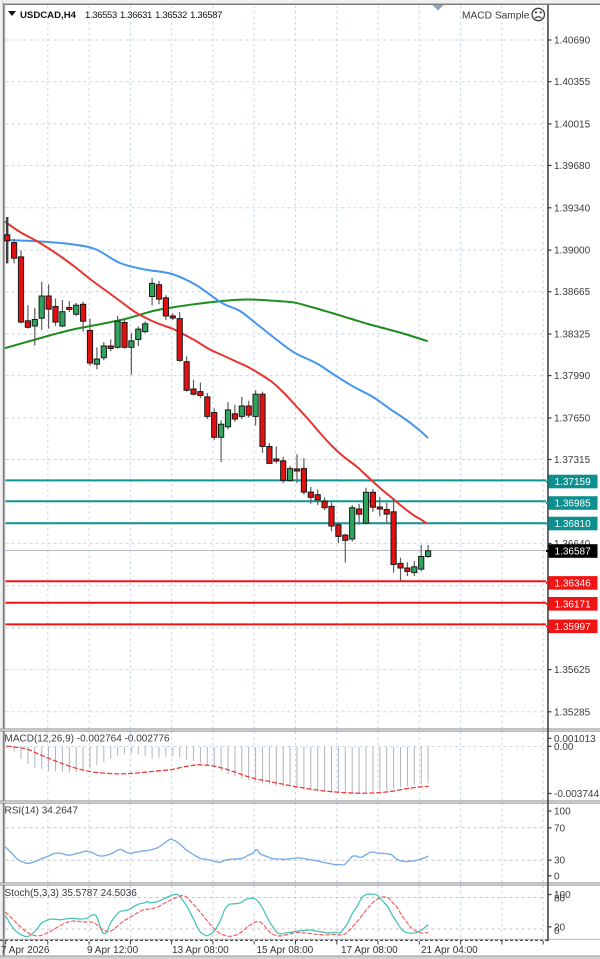 The image size is (600, 959). I want to click on svg-text: 1.39680, so click(572, 166).